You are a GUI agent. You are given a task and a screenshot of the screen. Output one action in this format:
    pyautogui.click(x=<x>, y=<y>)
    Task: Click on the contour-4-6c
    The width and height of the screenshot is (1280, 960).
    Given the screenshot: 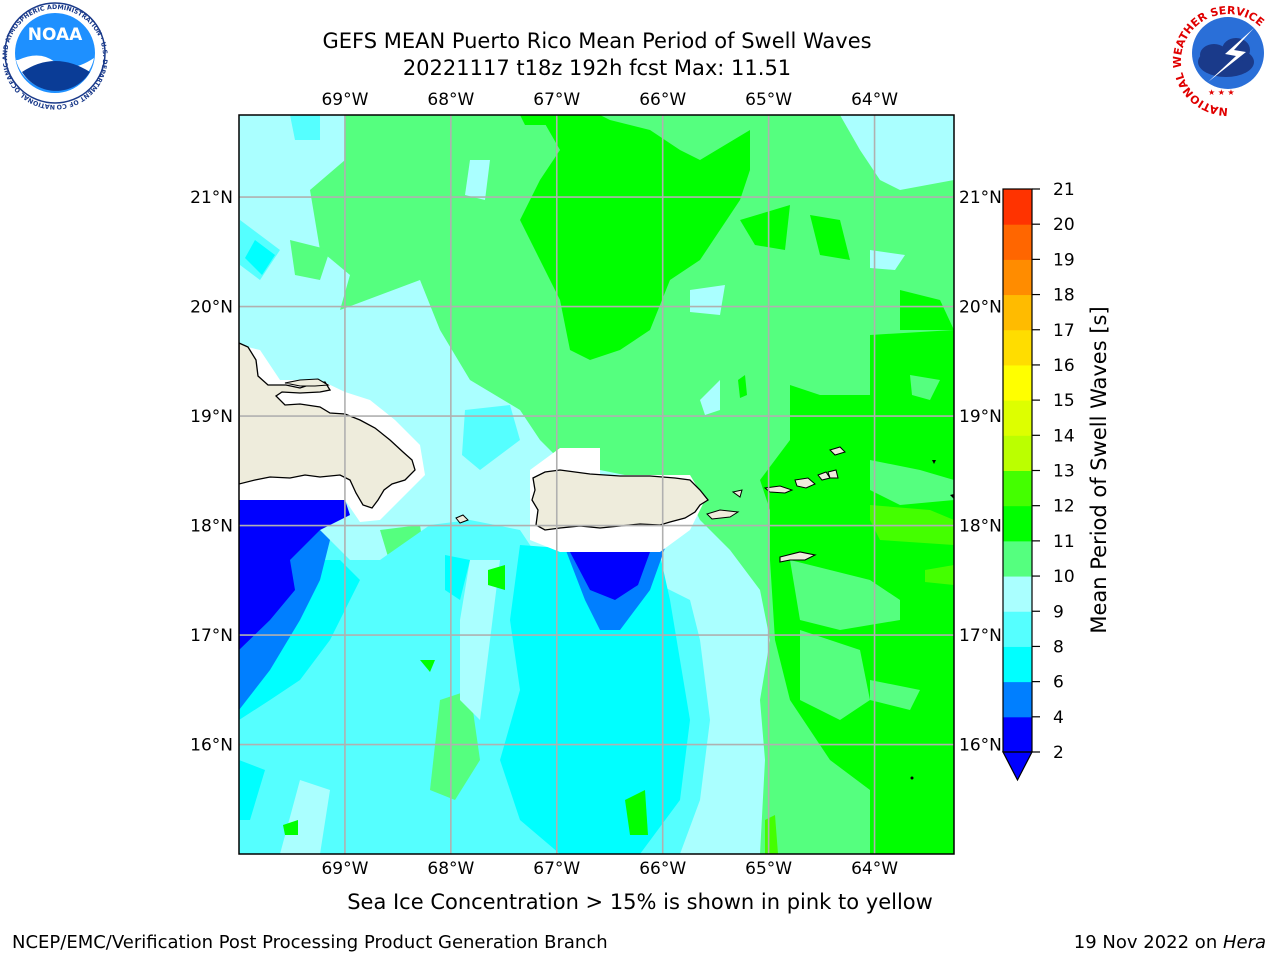 What is the action you would take?
    pyautogui.click(x=260, y=257)
    